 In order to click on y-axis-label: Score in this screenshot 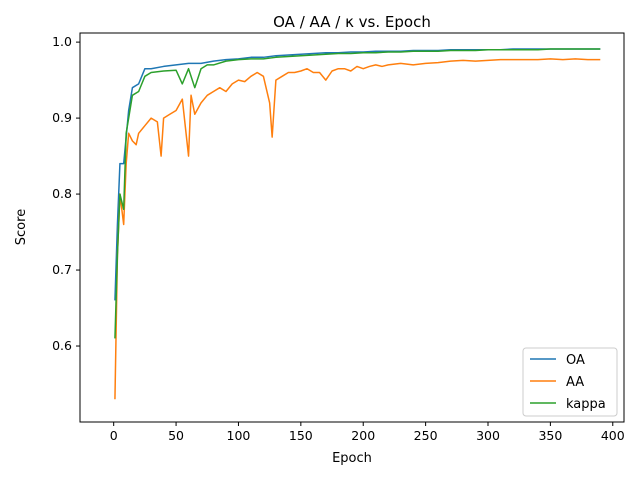, I will do `click(21, 227)`.